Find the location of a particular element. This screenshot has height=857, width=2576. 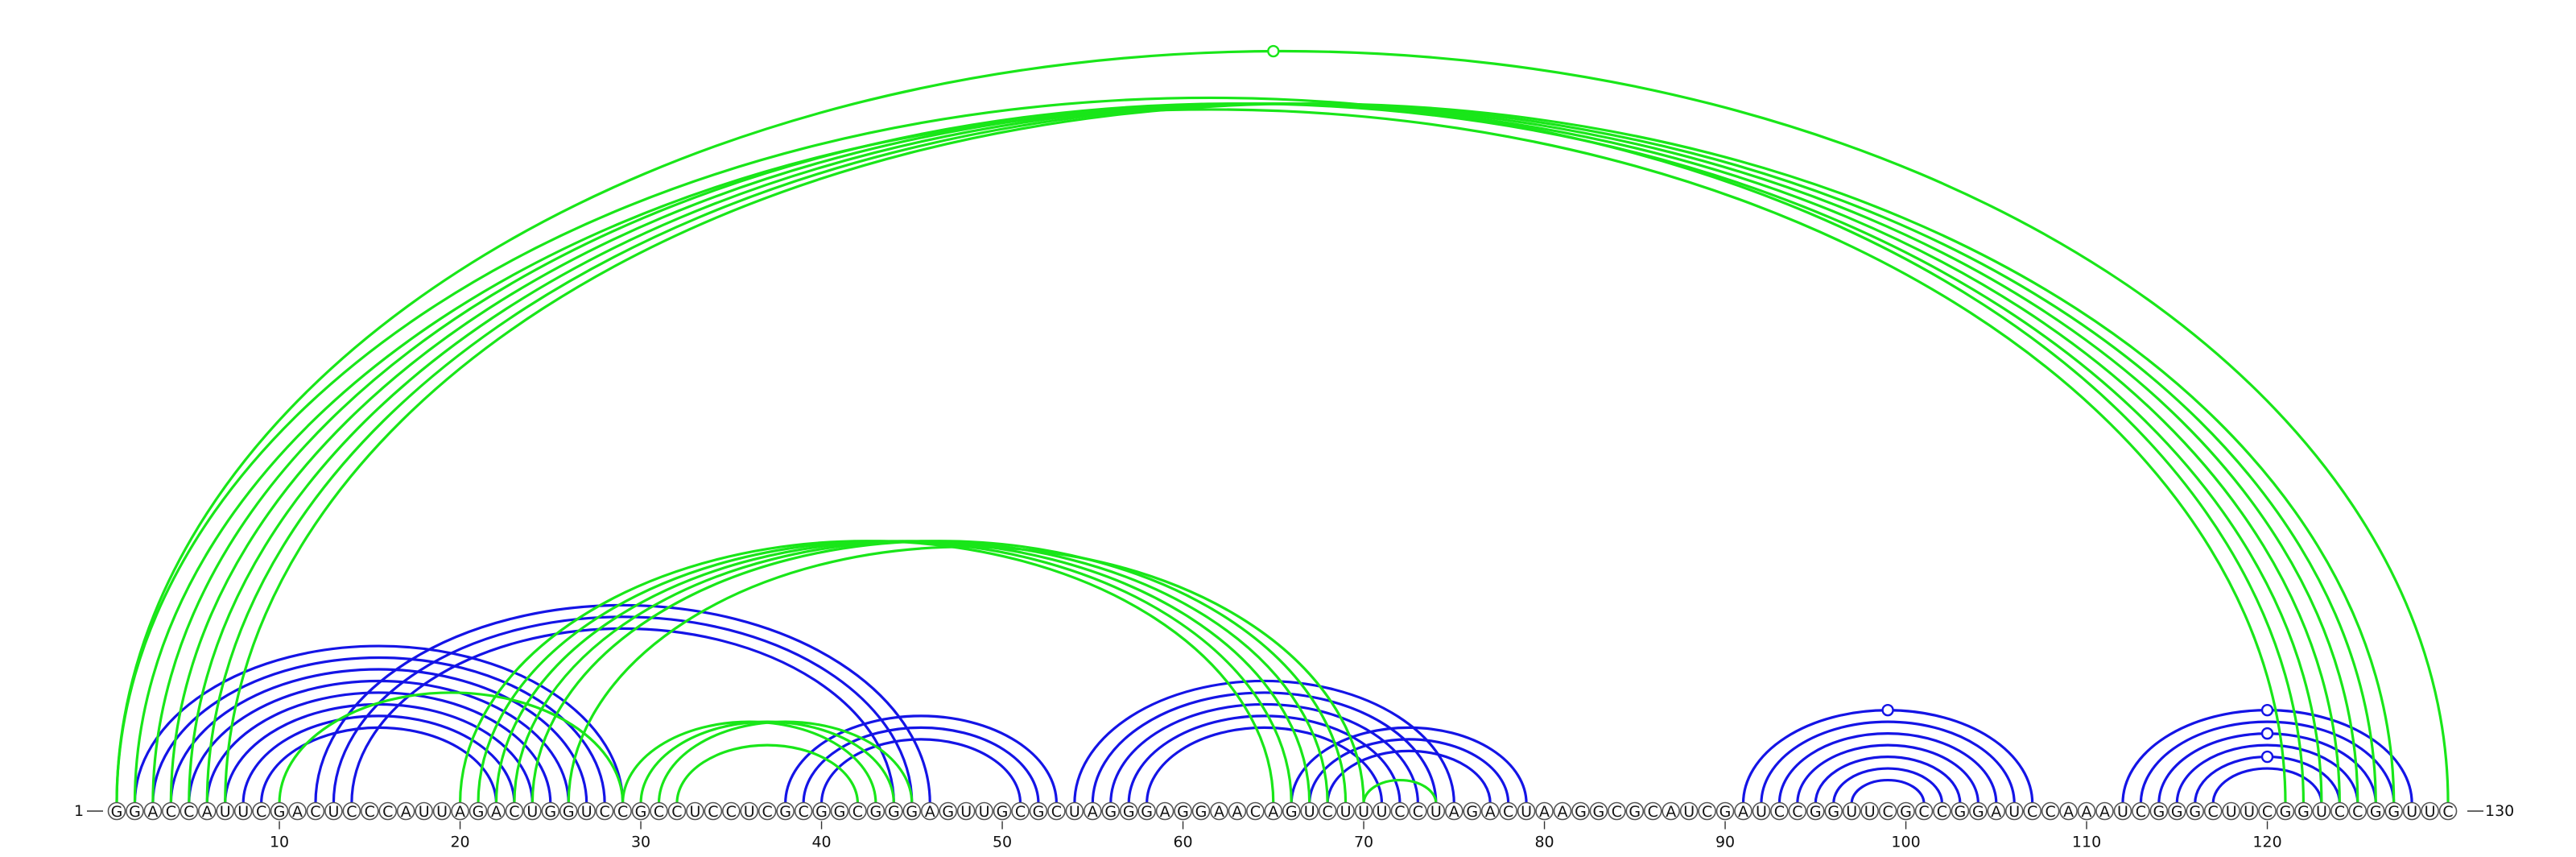

nucleotide-letter-15: C is located at coordinates (370, 812).